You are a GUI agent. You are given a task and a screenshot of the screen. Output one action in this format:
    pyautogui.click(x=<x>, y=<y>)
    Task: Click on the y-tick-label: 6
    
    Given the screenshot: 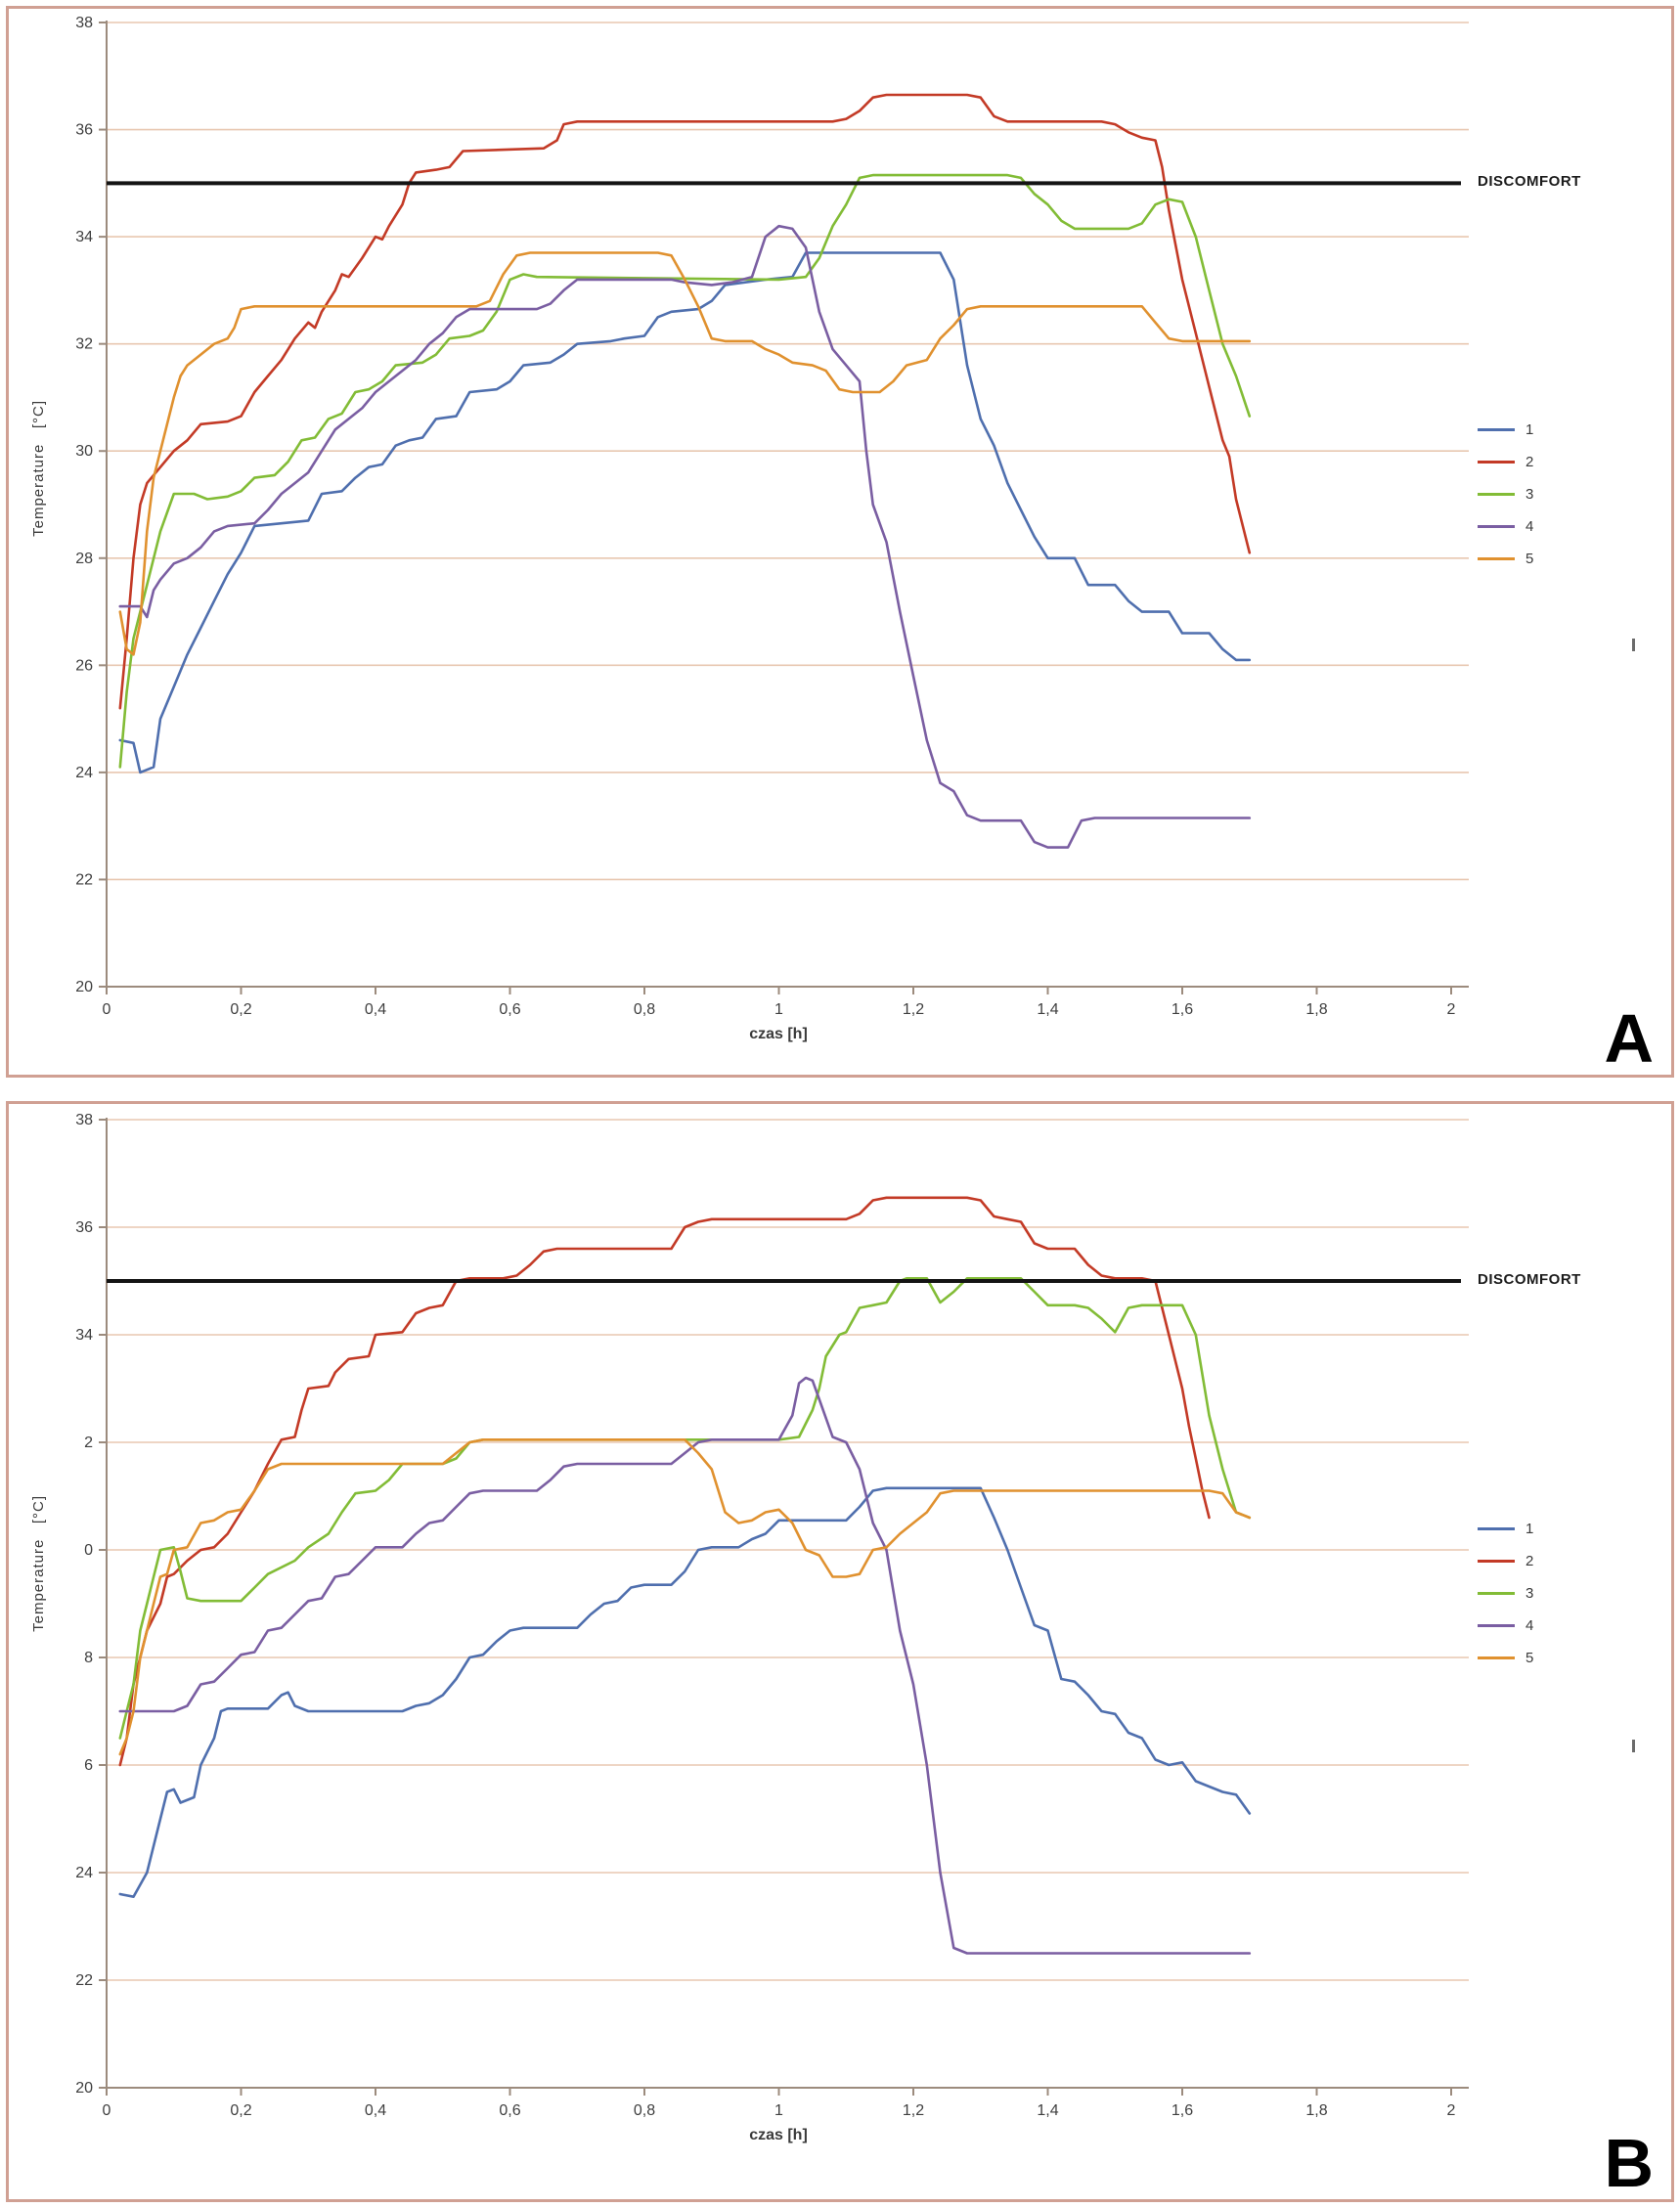 What is the action you would take?
    pyautogui.click(x=88, y=1765)
    